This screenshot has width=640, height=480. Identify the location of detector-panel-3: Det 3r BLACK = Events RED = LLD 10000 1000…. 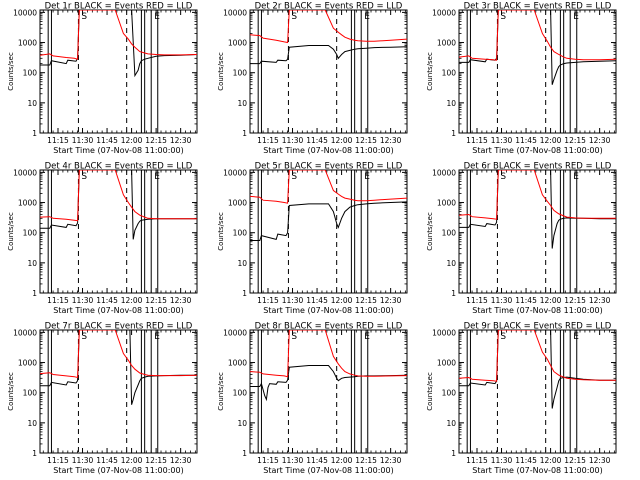
(521, 78).